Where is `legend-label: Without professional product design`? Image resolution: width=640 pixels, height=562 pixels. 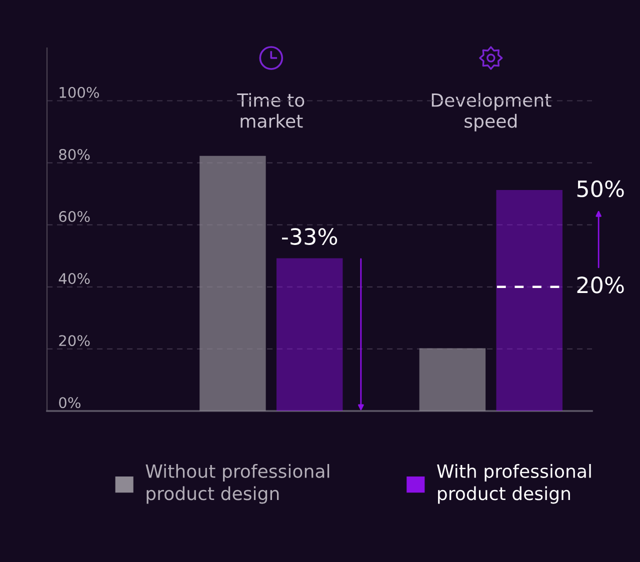
legend-label: Without professional product design is located at coordinates (238, 484).